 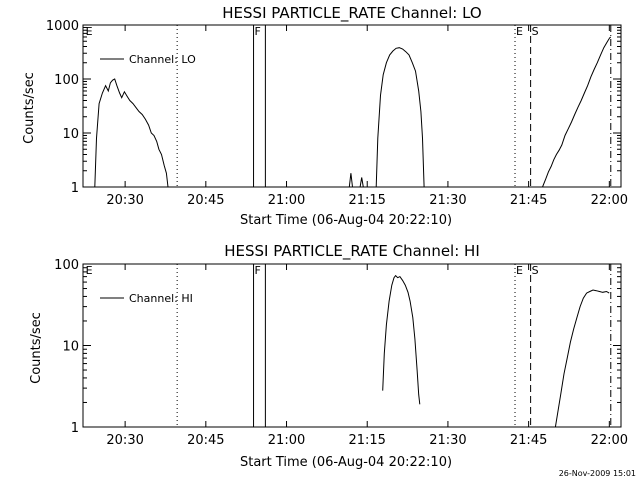 What do you see at coordinates (162, 59) in the screenshot?
I see `legend-label: Channel: LO` at bounding box center [162, 59].